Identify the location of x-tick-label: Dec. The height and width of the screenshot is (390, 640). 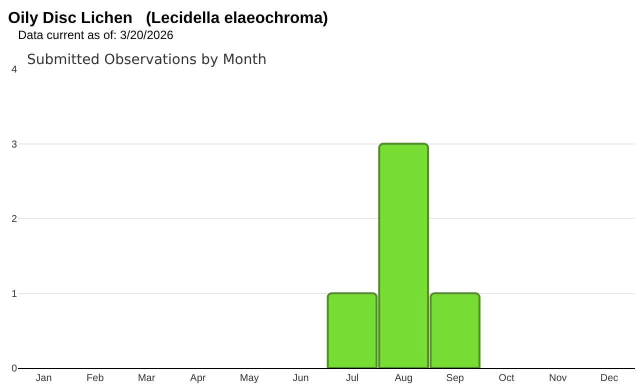
(609, 378).